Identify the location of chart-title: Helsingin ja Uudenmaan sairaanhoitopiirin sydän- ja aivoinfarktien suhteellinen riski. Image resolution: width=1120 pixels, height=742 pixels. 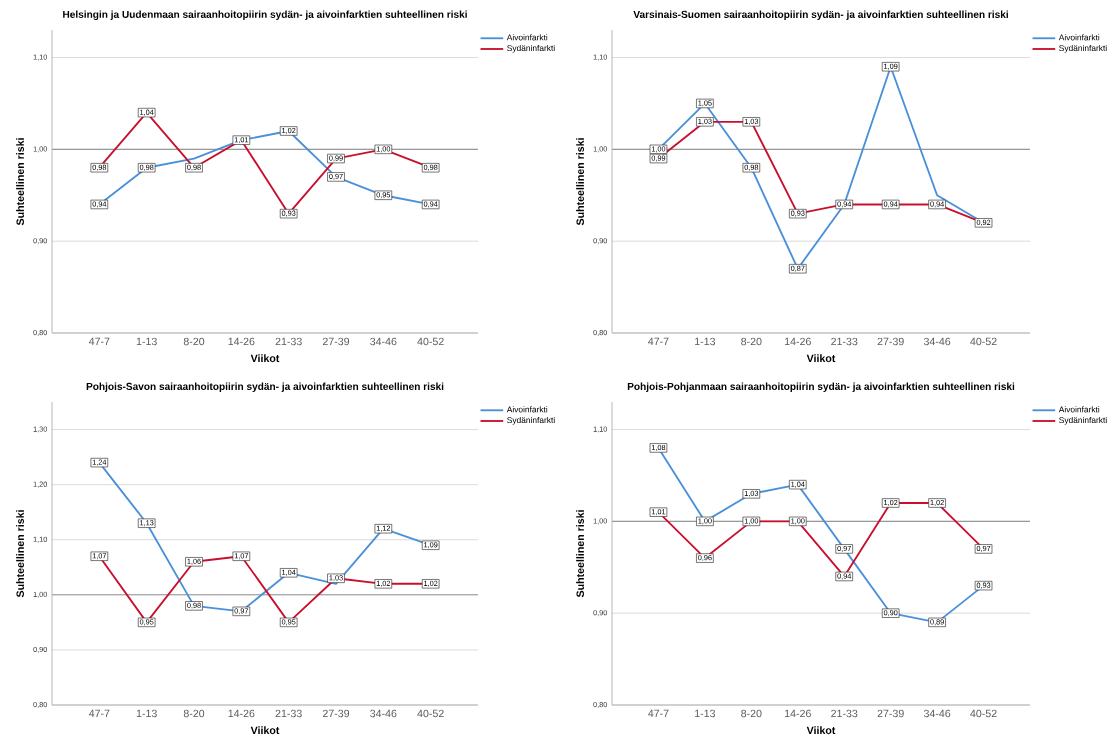
(265, 15).